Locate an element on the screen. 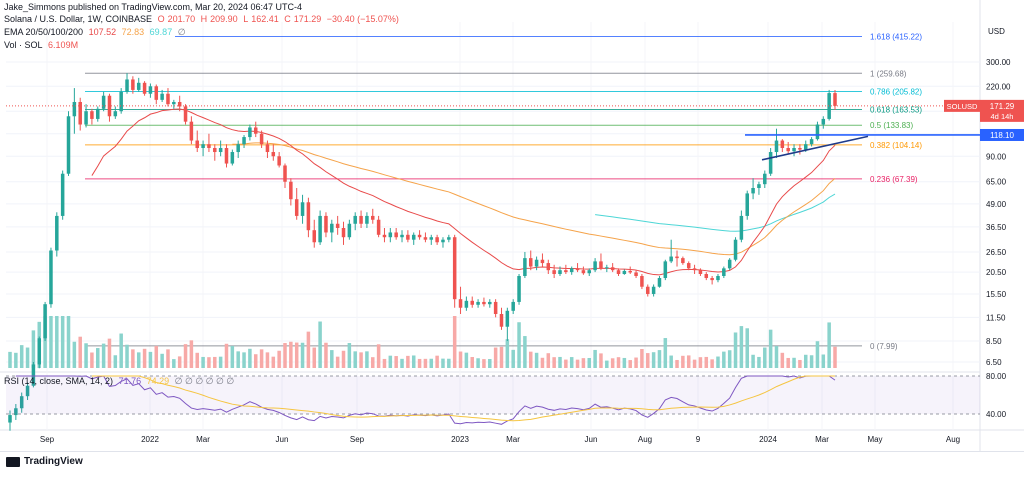 This screenshot has height=477, width=1024. time-tick-label: Sep is located at coordinates (357, 439).